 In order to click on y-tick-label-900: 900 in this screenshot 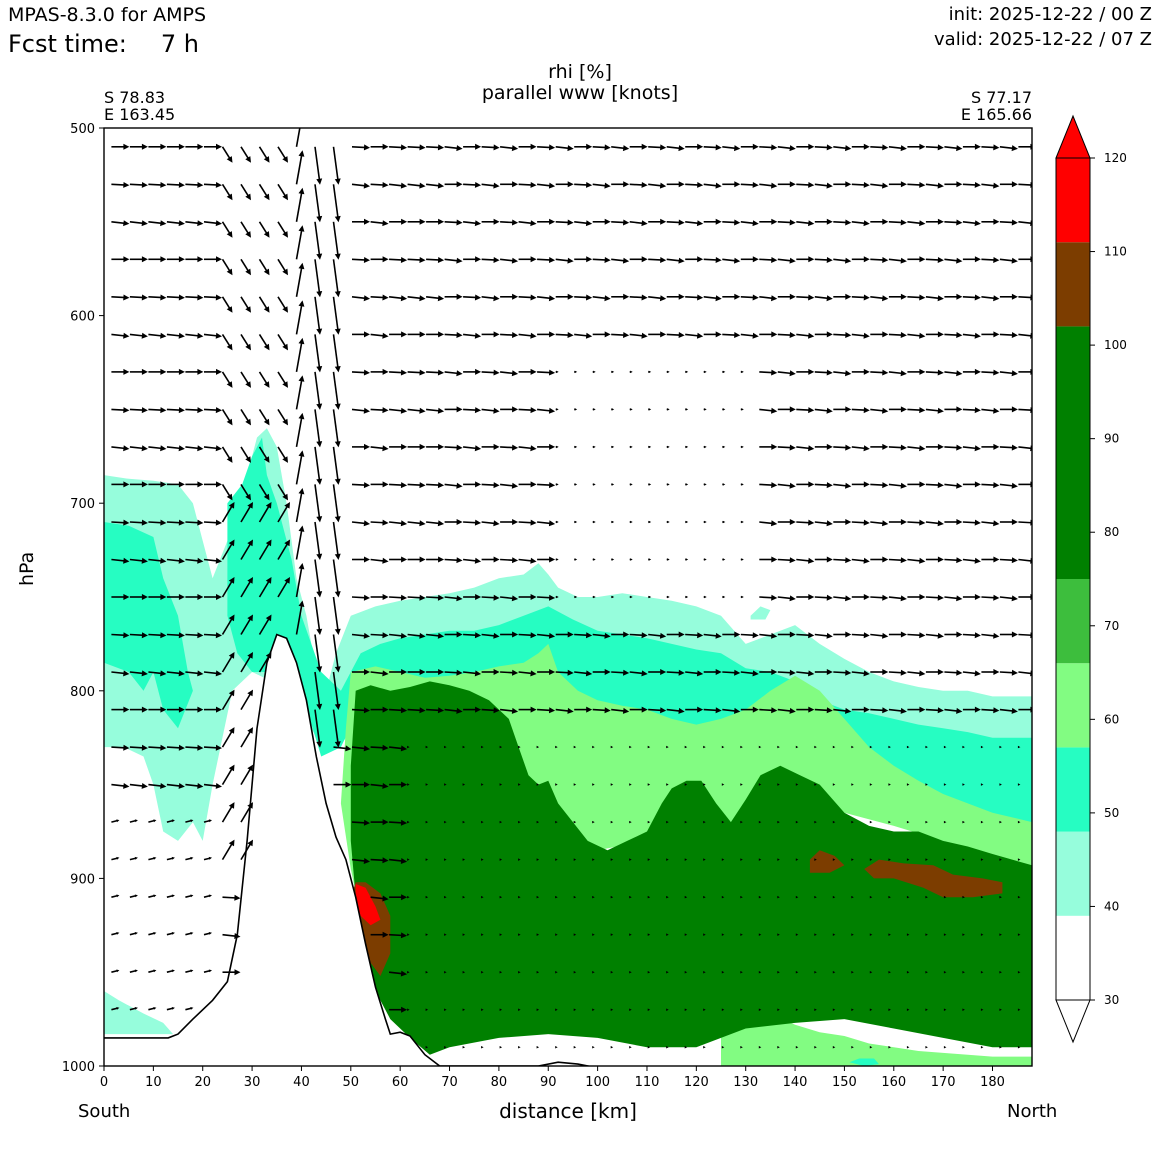, I will do `click(82, 879)`.